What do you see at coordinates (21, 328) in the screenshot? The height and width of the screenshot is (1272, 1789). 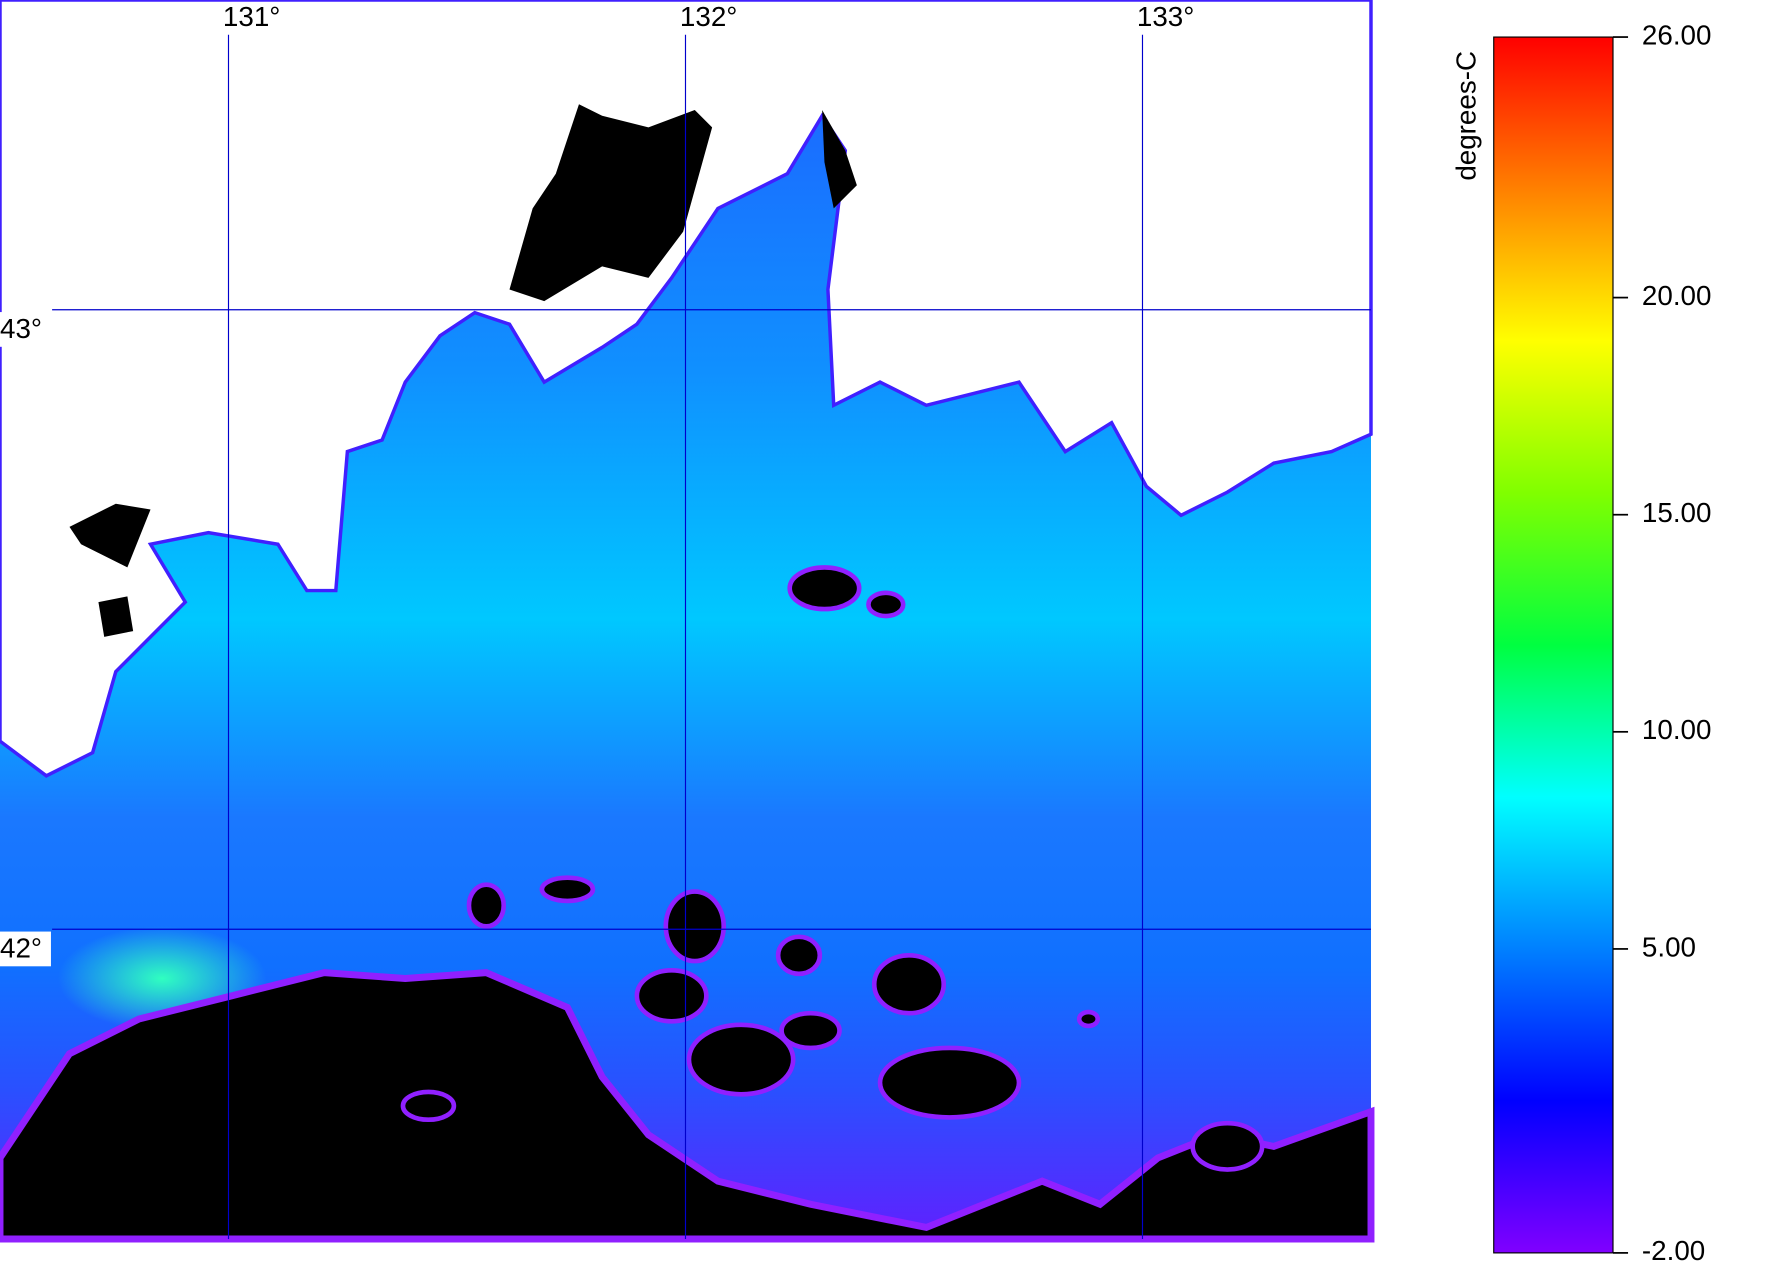 I see `lat-label: 43°` at bounding box center [21, 328].